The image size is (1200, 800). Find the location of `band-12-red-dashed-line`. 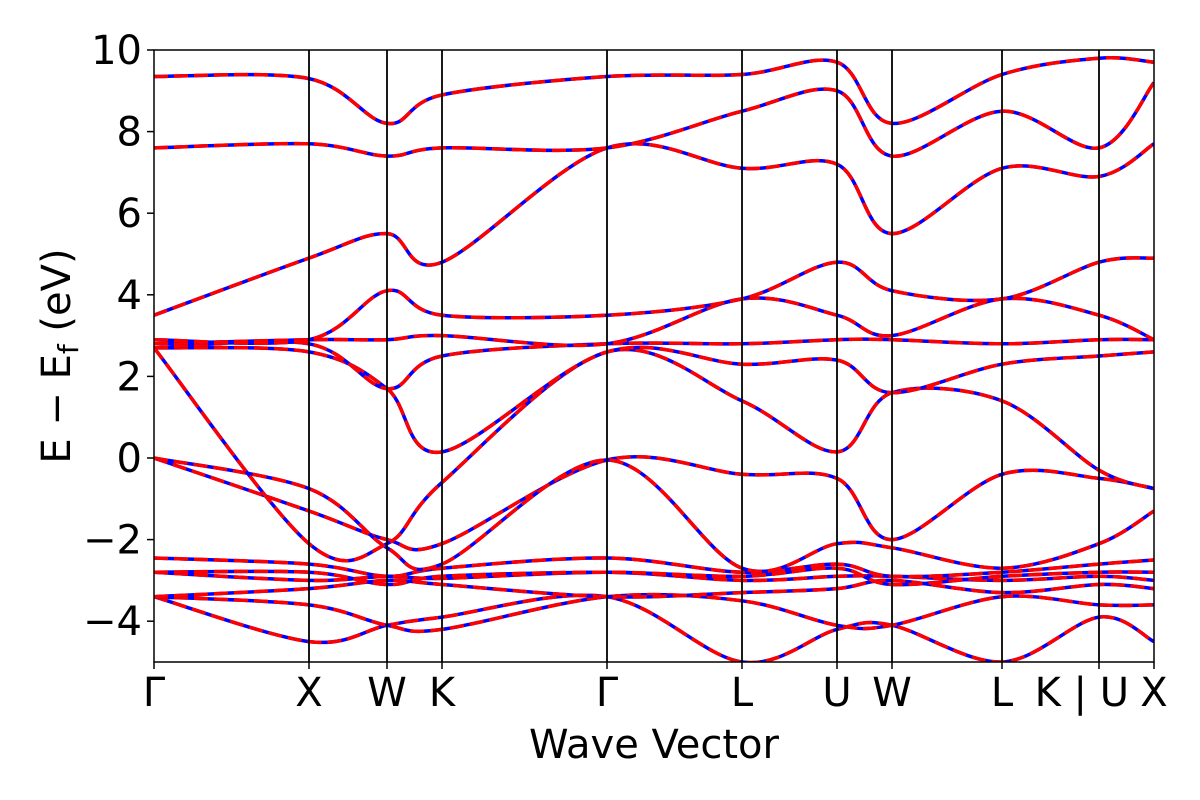

band-12-red-dashed-line is located at coordinates (654, 322).